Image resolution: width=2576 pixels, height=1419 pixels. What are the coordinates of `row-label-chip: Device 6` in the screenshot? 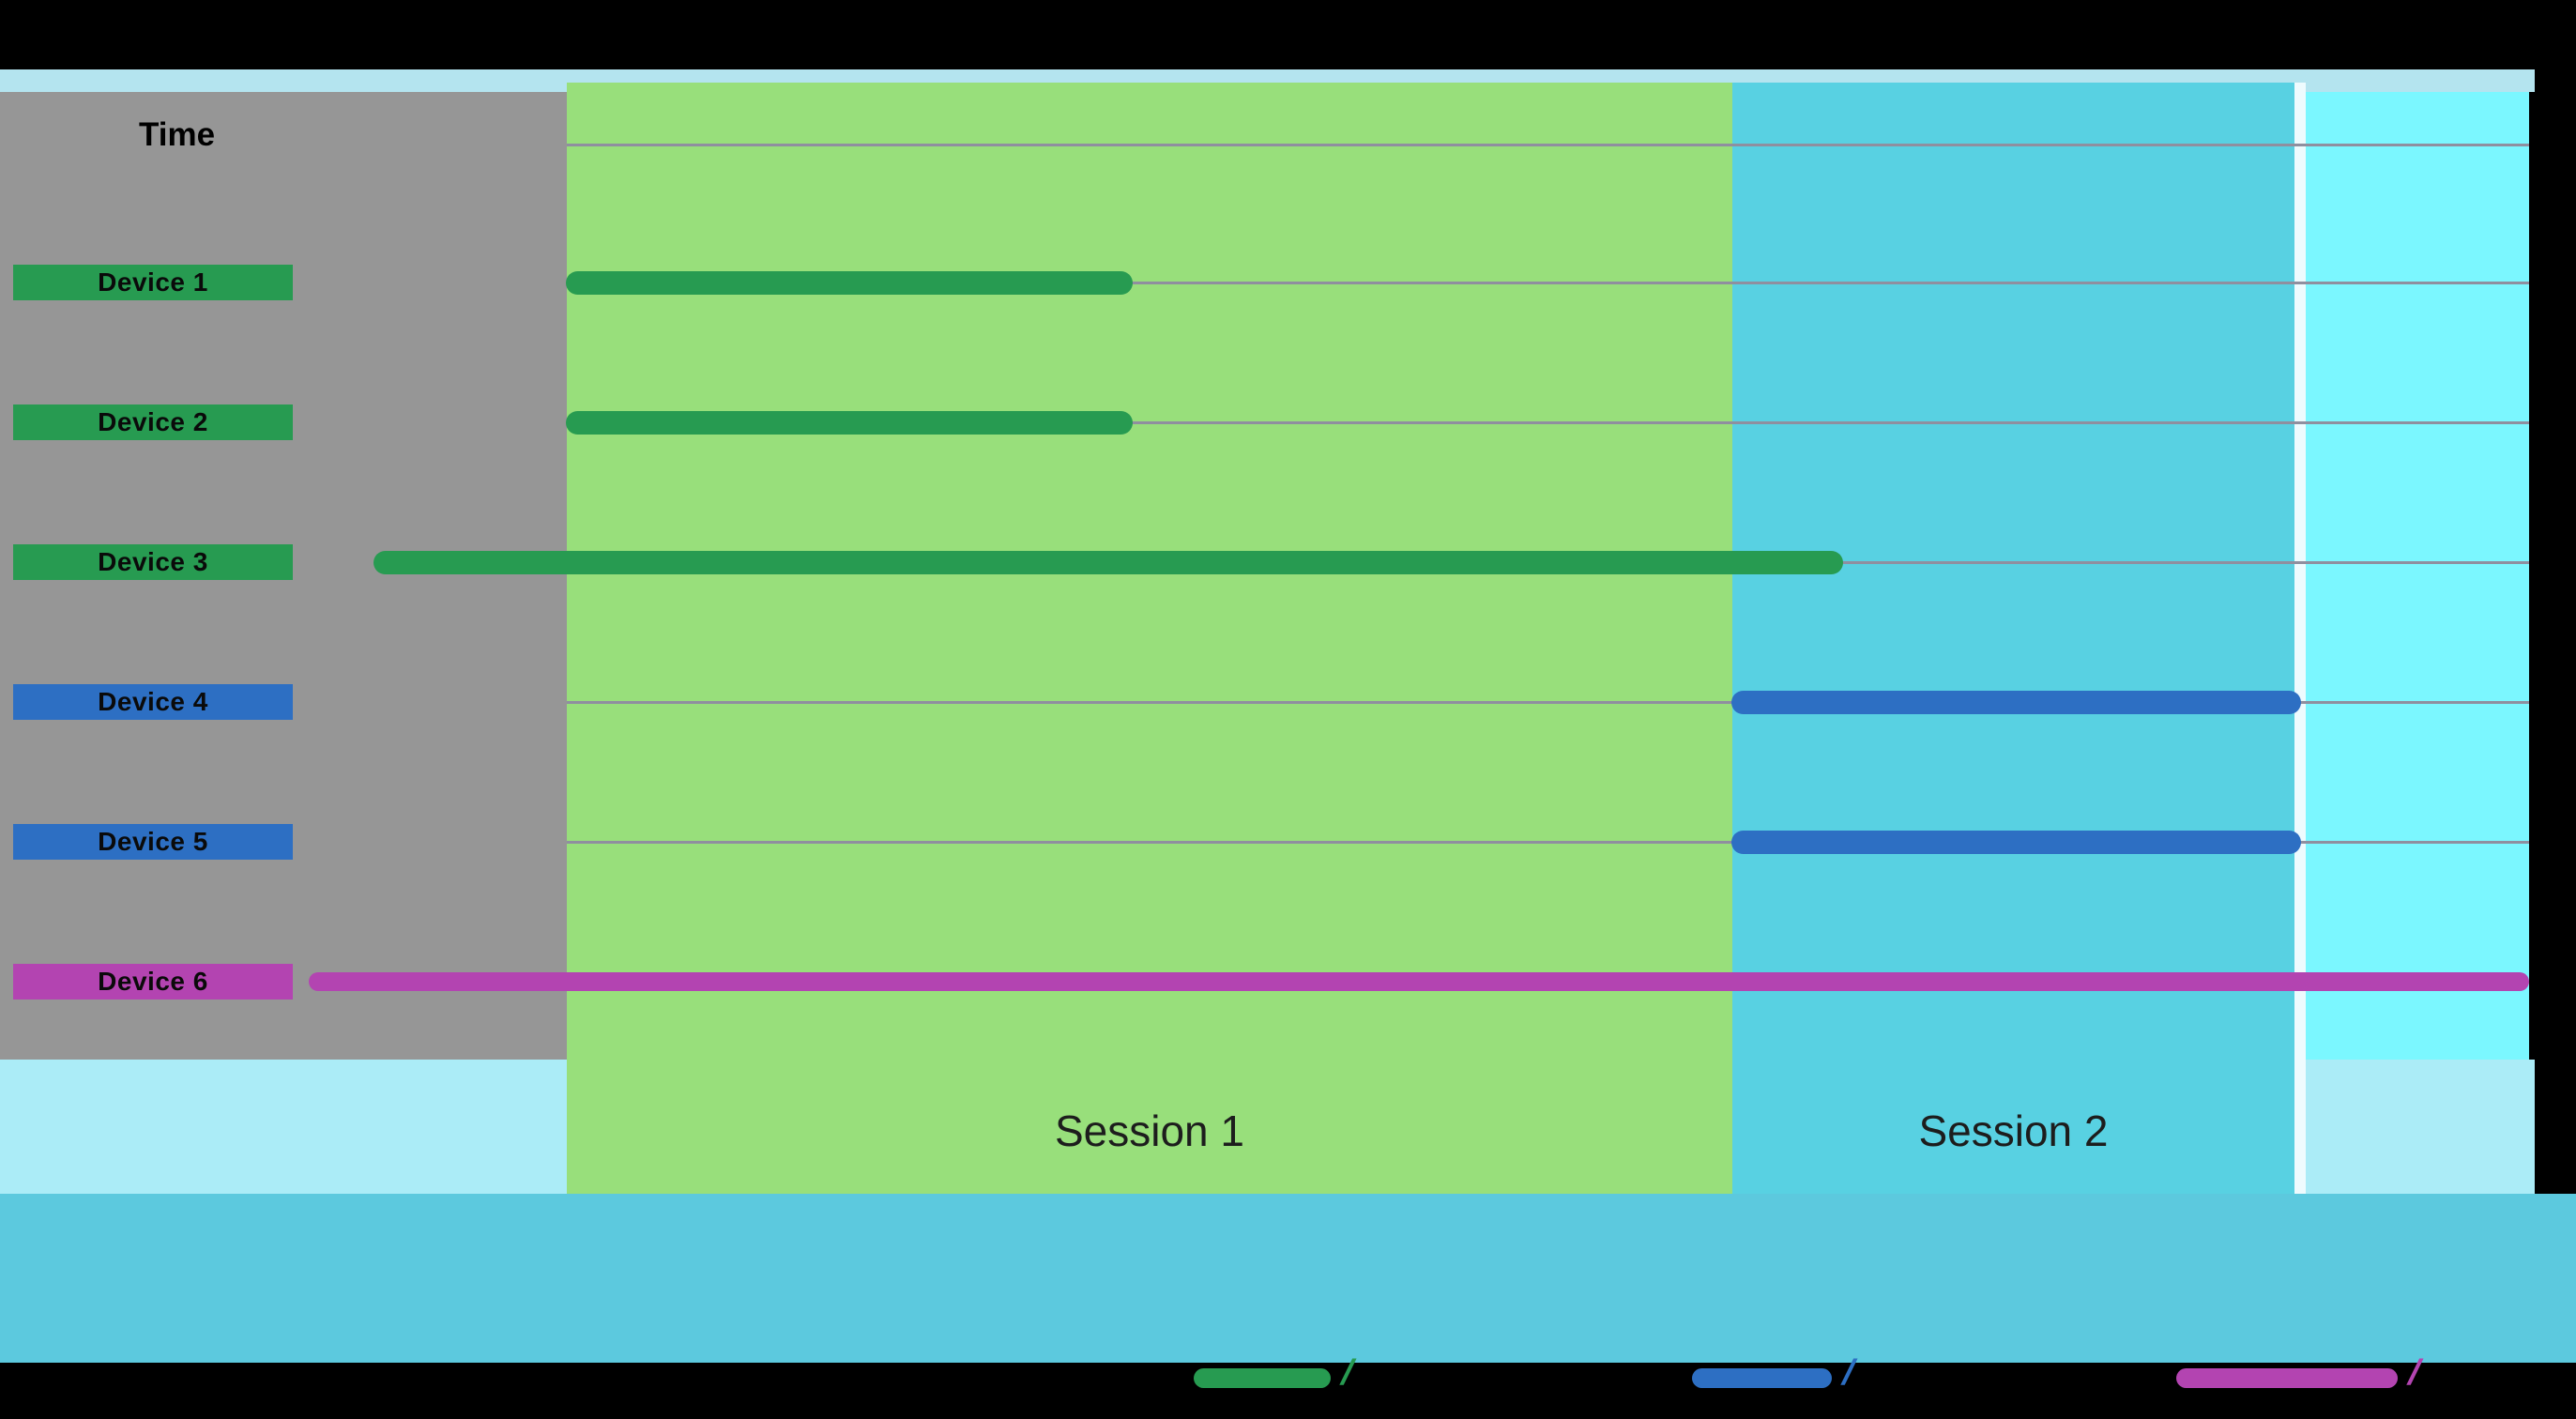 It's located at (153, 982).